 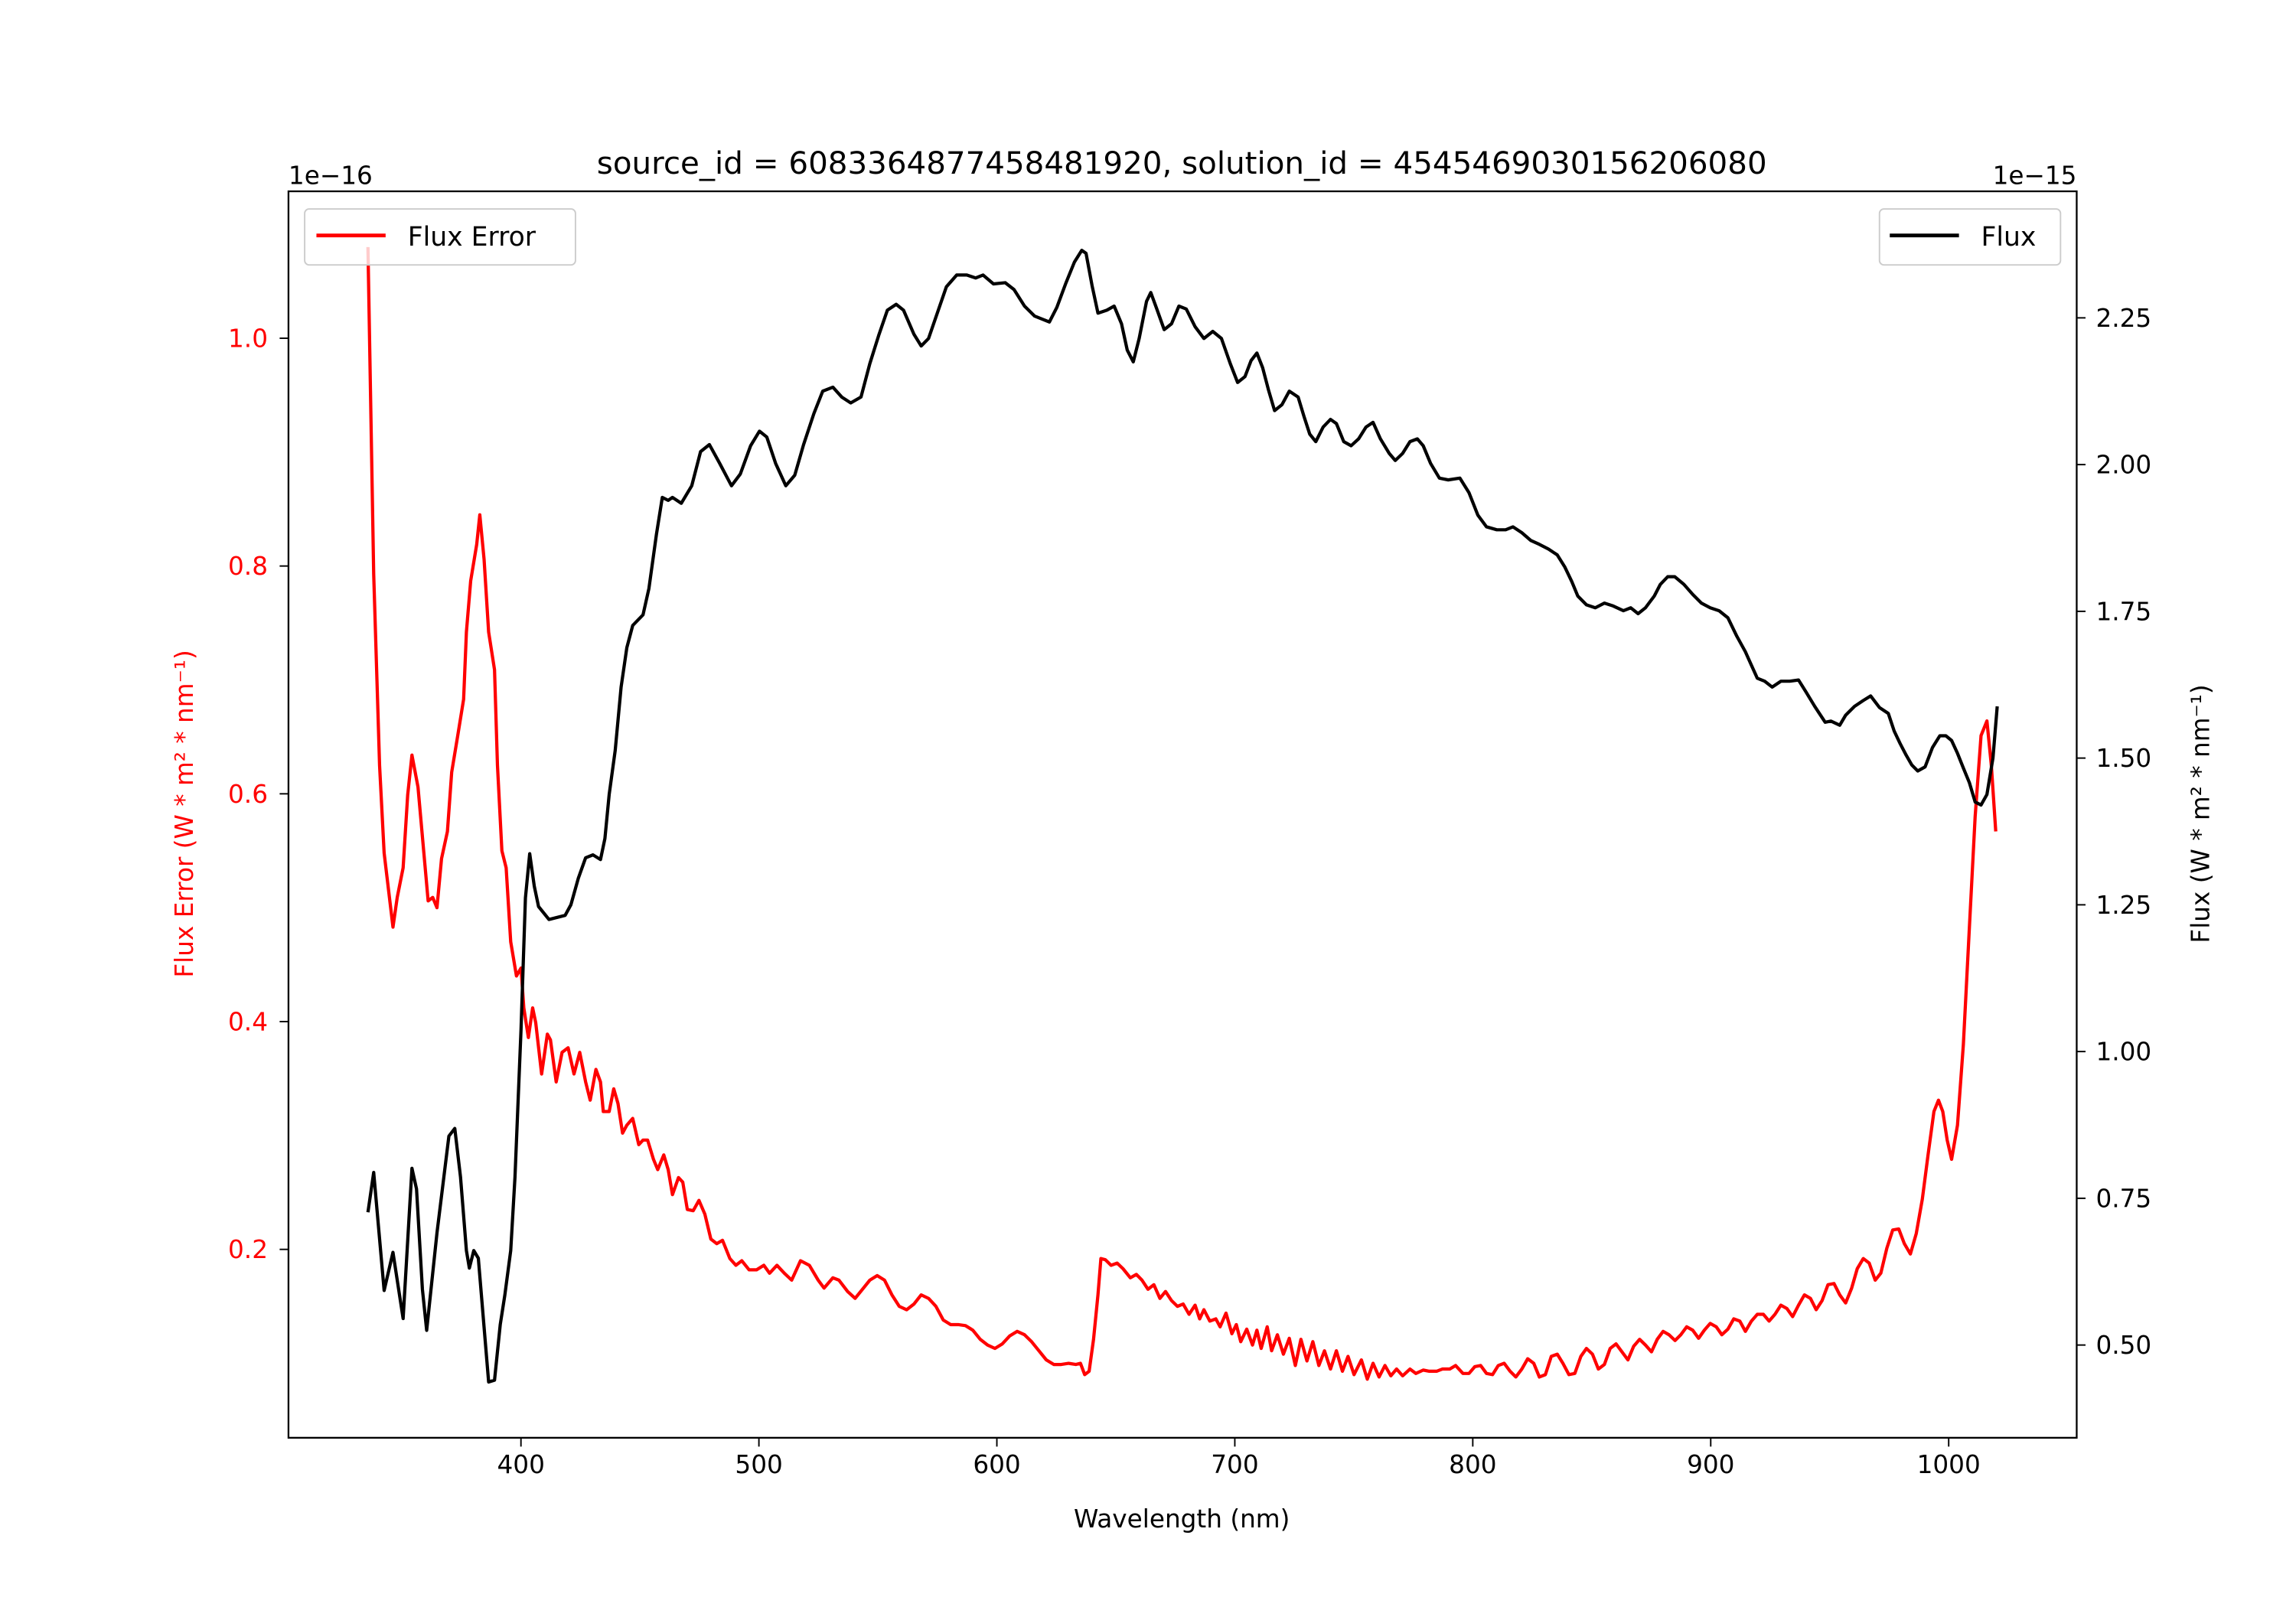 I want to click on x-tick-label: 1000, so click(x=1949, y=1464).